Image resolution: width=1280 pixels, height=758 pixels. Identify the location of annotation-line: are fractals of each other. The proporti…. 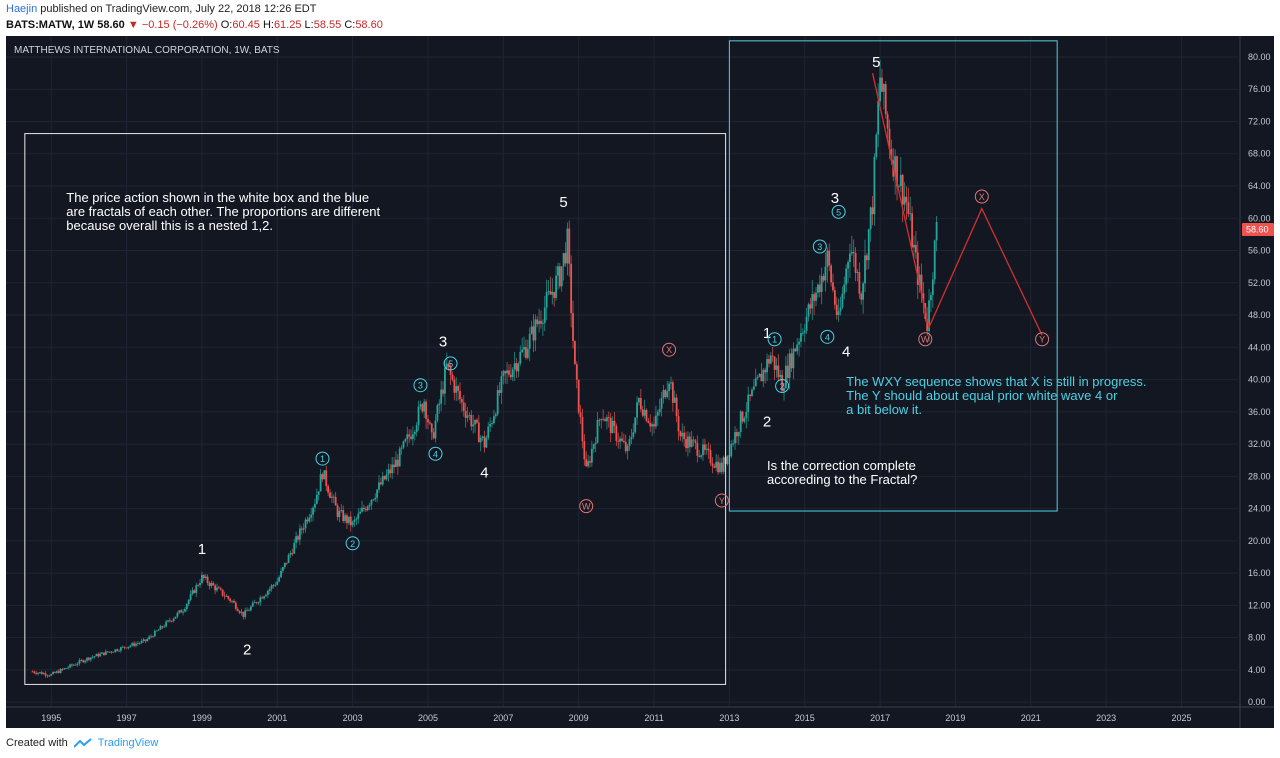
(223, 211).